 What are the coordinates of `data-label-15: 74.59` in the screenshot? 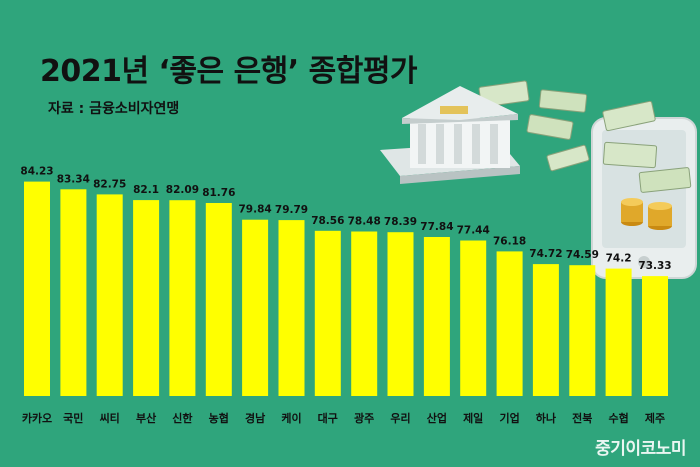 It's located at (582, 255).